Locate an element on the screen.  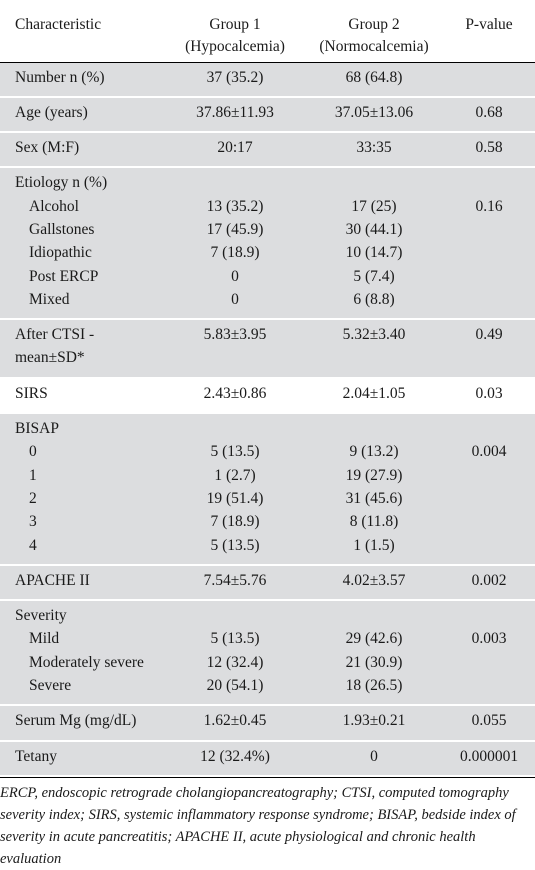
row-label: BISAP is located at coordinates (37, 429).